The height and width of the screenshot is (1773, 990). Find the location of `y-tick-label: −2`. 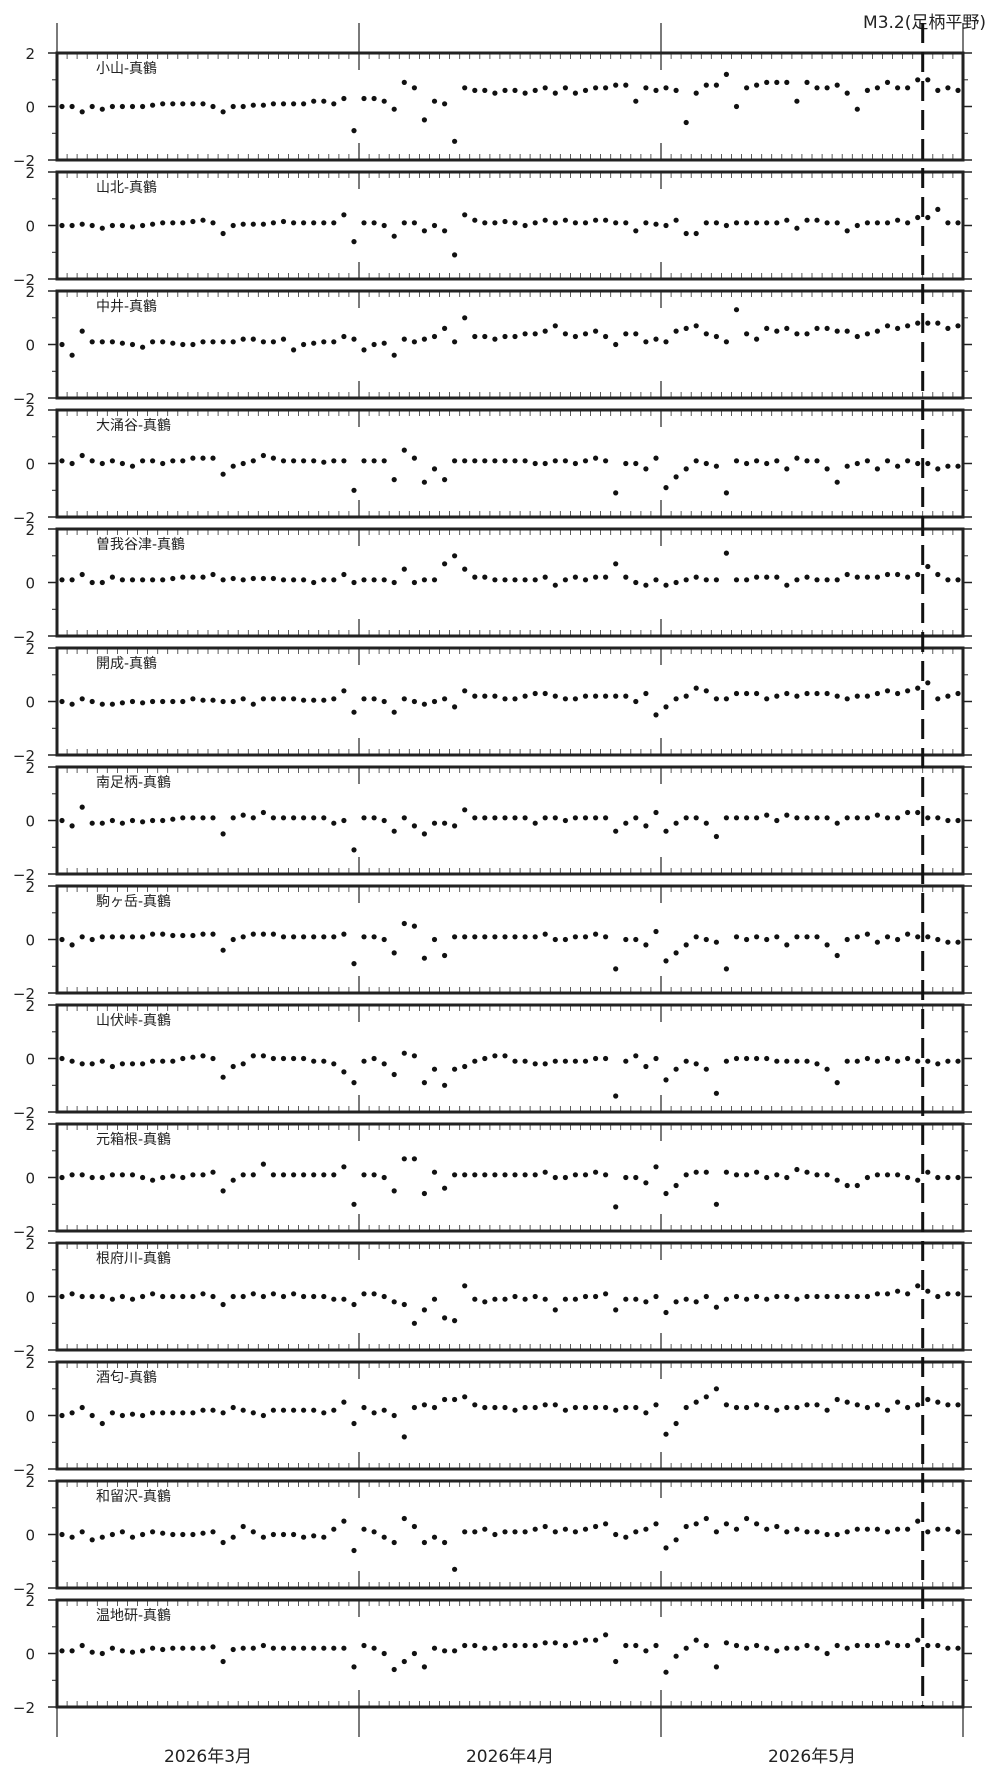

y-tick-label: −2 is located at coordinates (24, 1351).